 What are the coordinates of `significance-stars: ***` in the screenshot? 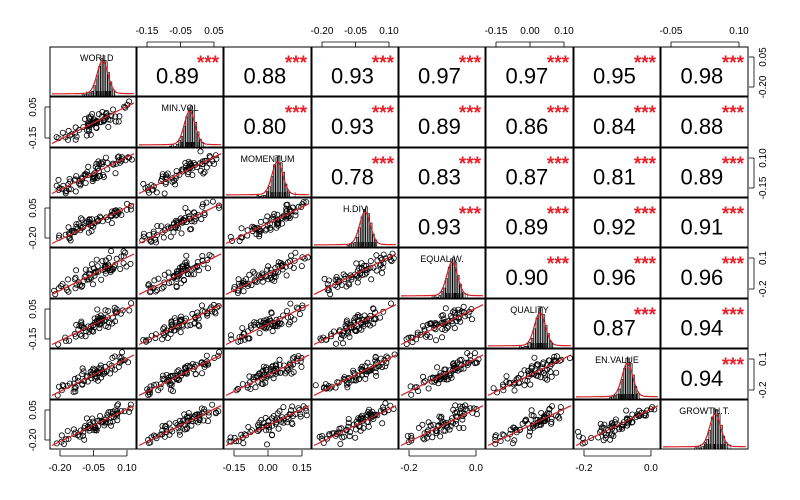 It's located at (733, 63).